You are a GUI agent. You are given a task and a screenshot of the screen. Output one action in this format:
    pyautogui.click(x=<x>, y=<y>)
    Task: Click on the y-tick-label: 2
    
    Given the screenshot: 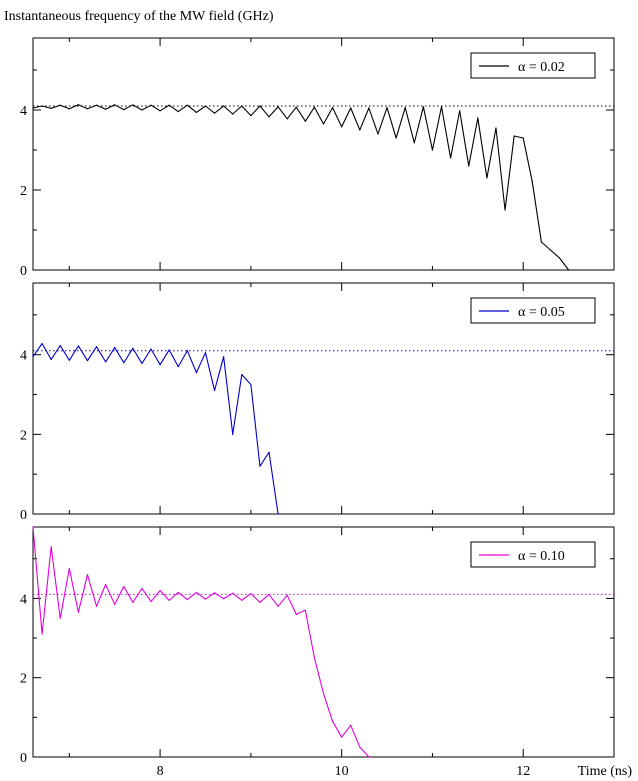 What is the action you would take?
    pyautogui.click(x=23, y=191)
    